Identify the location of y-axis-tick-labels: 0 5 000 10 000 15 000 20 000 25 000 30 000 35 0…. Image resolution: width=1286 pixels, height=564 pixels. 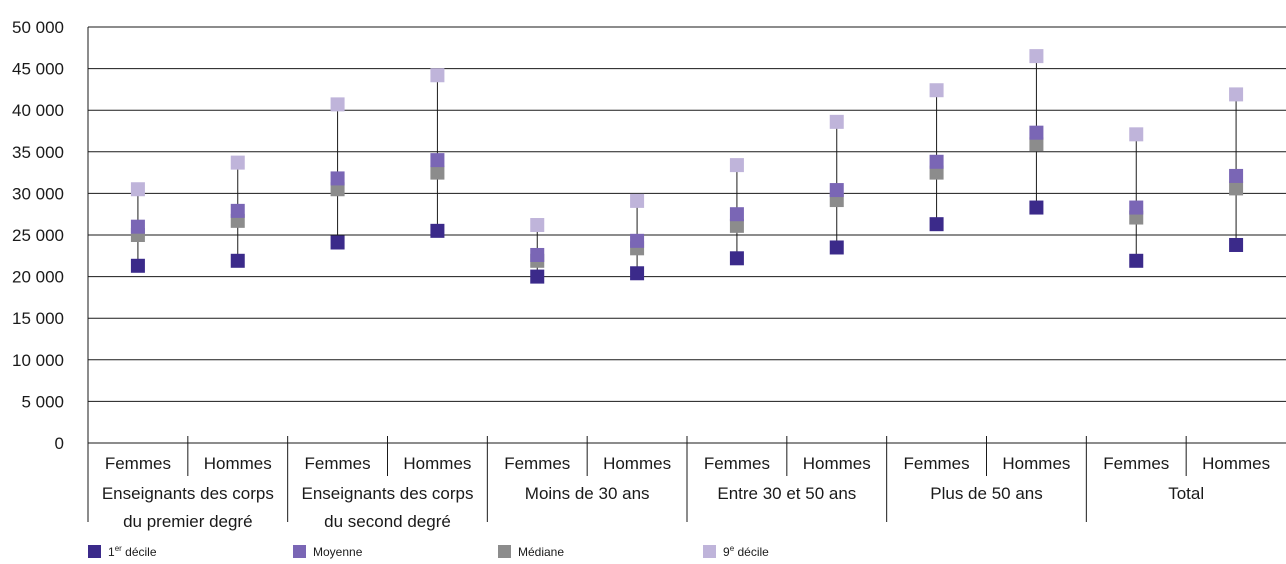
(38, 235).